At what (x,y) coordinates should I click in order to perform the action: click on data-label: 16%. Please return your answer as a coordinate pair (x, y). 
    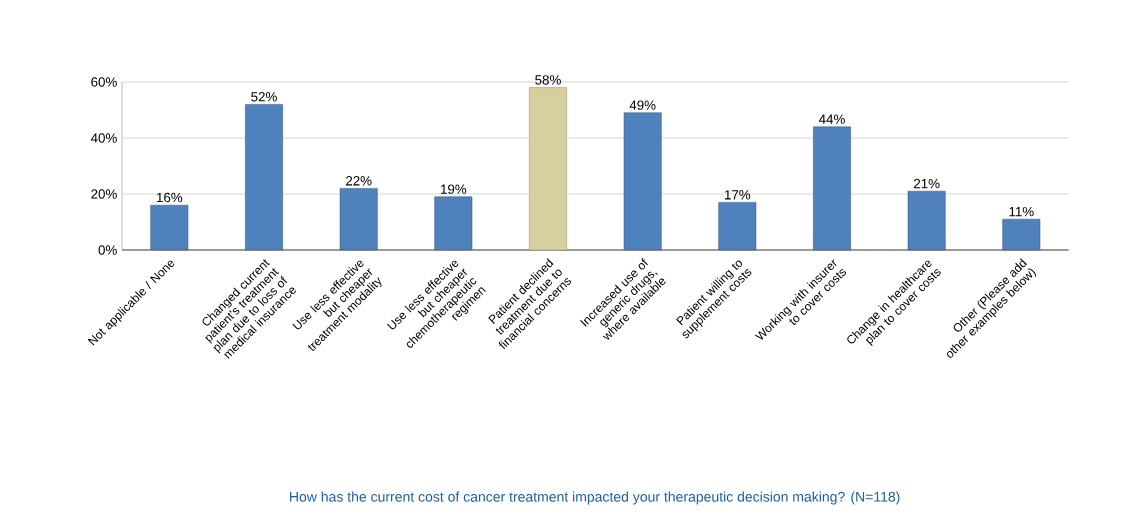
    Looking at the image, I should click on (170, 197).